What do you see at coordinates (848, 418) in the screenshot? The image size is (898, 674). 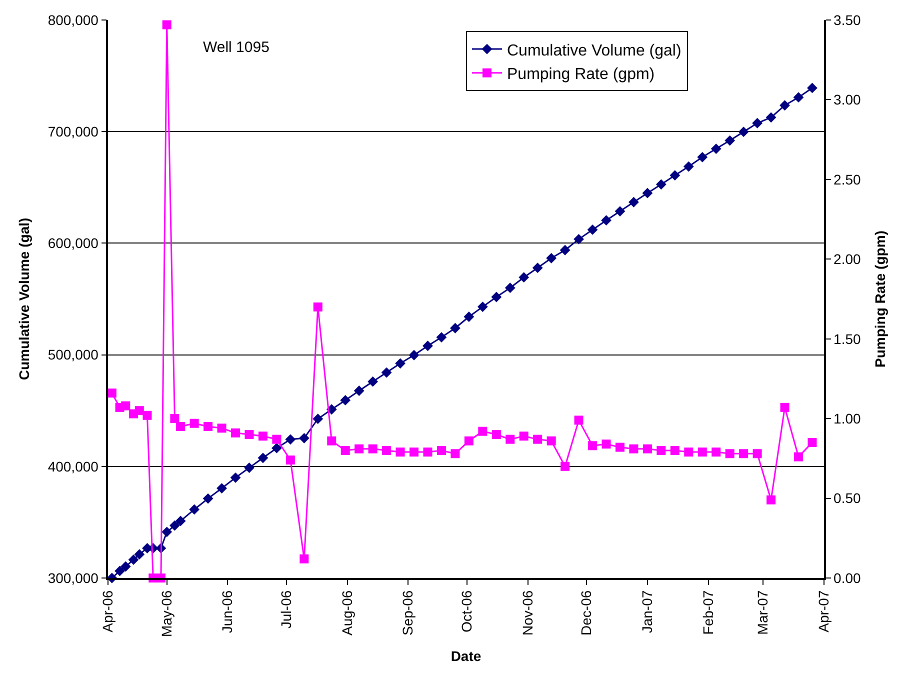 I see `y2-tick-label: 1.00` at bounding box center [848, 418].